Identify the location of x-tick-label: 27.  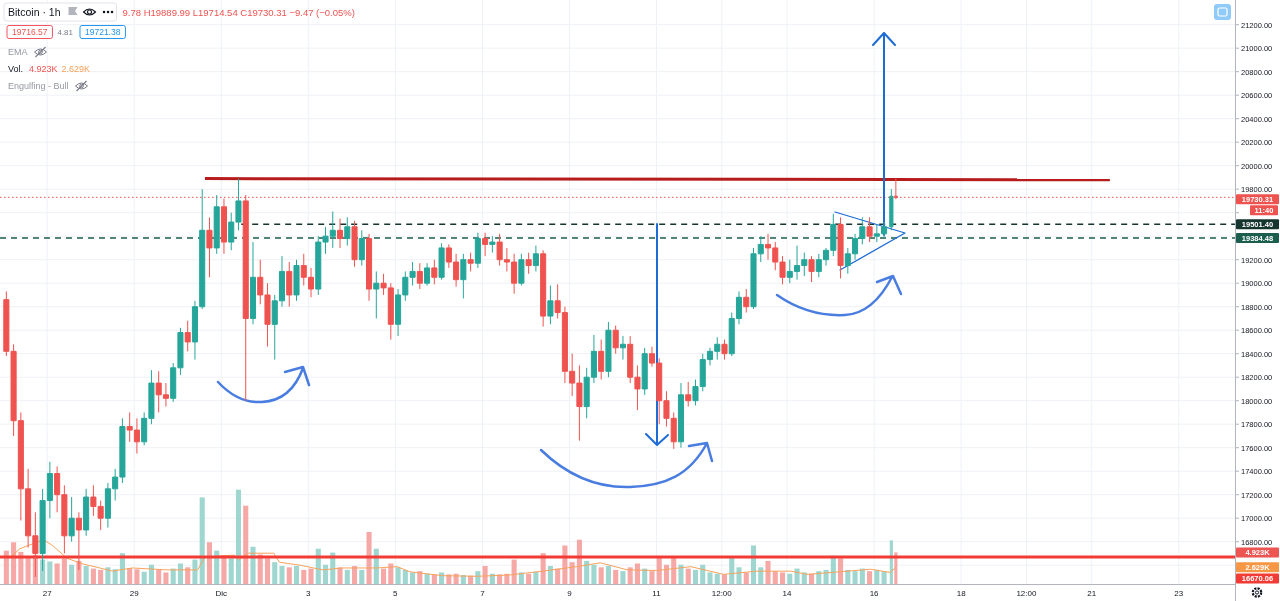
(47, 593).